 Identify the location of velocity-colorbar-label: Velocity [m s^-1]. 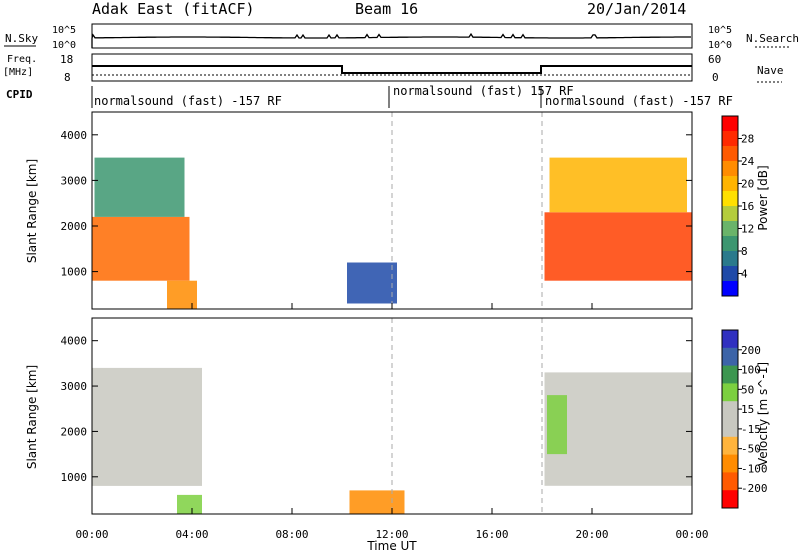
(763, 414).